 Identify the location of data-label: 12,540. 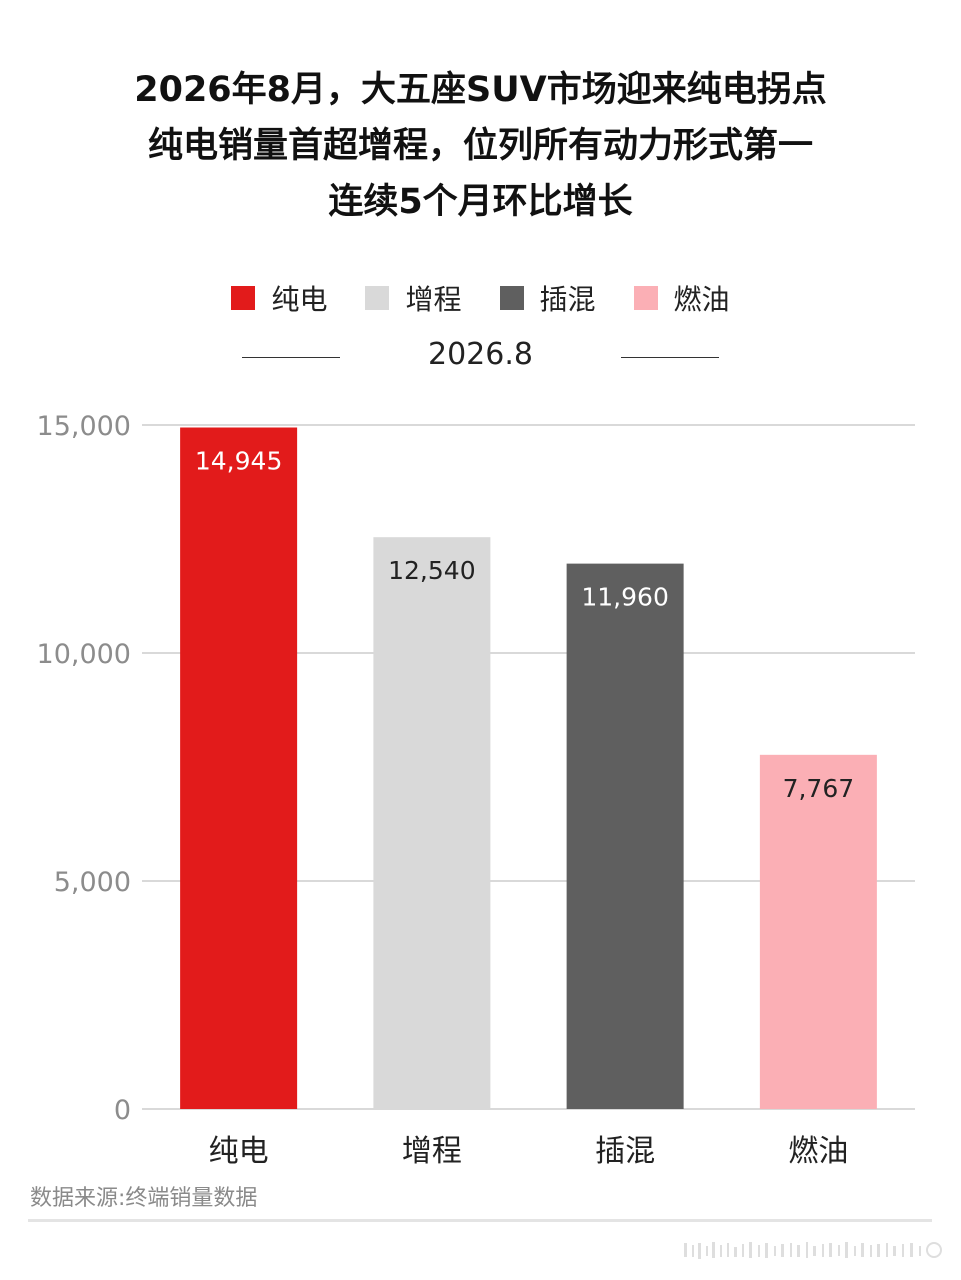
(431, 570).